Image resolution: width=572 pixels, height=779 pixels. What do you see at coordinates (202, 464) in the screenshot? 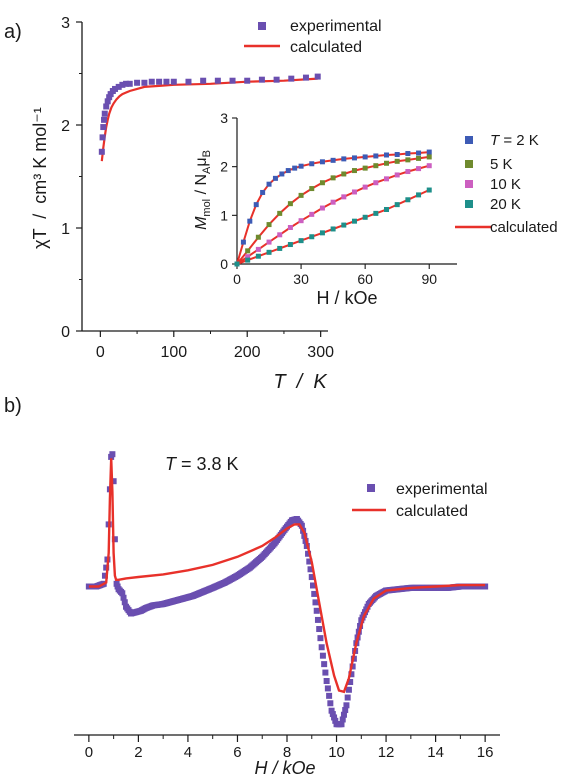
I see `panel-b-title: T = 3.8 K` at bounding box center [202, 464].